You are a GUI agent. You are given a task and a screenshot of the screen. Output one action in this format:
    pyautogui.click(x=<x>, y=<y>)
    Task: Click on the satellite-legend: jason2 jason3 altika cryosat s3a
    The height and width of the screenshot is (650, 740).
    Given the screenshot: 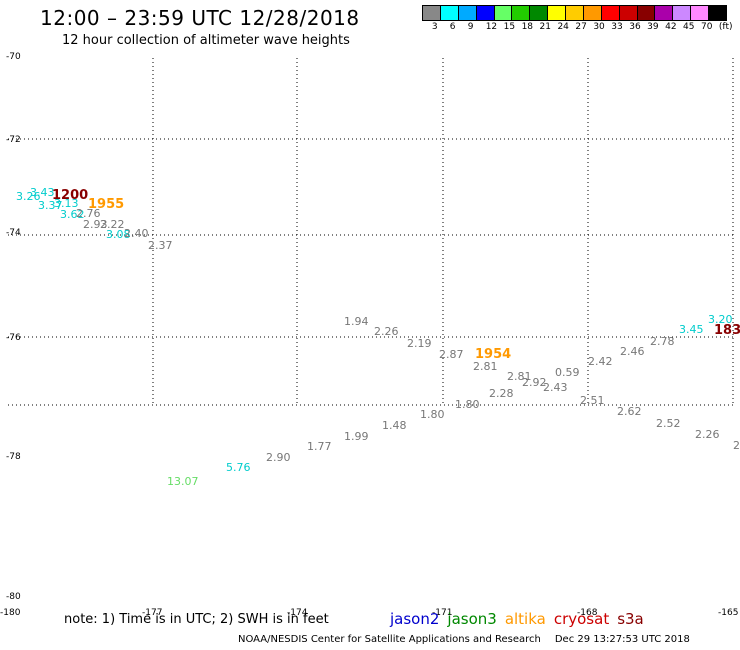 What is the action you would take?
    pyautogui.click(x=521, y=619)
    